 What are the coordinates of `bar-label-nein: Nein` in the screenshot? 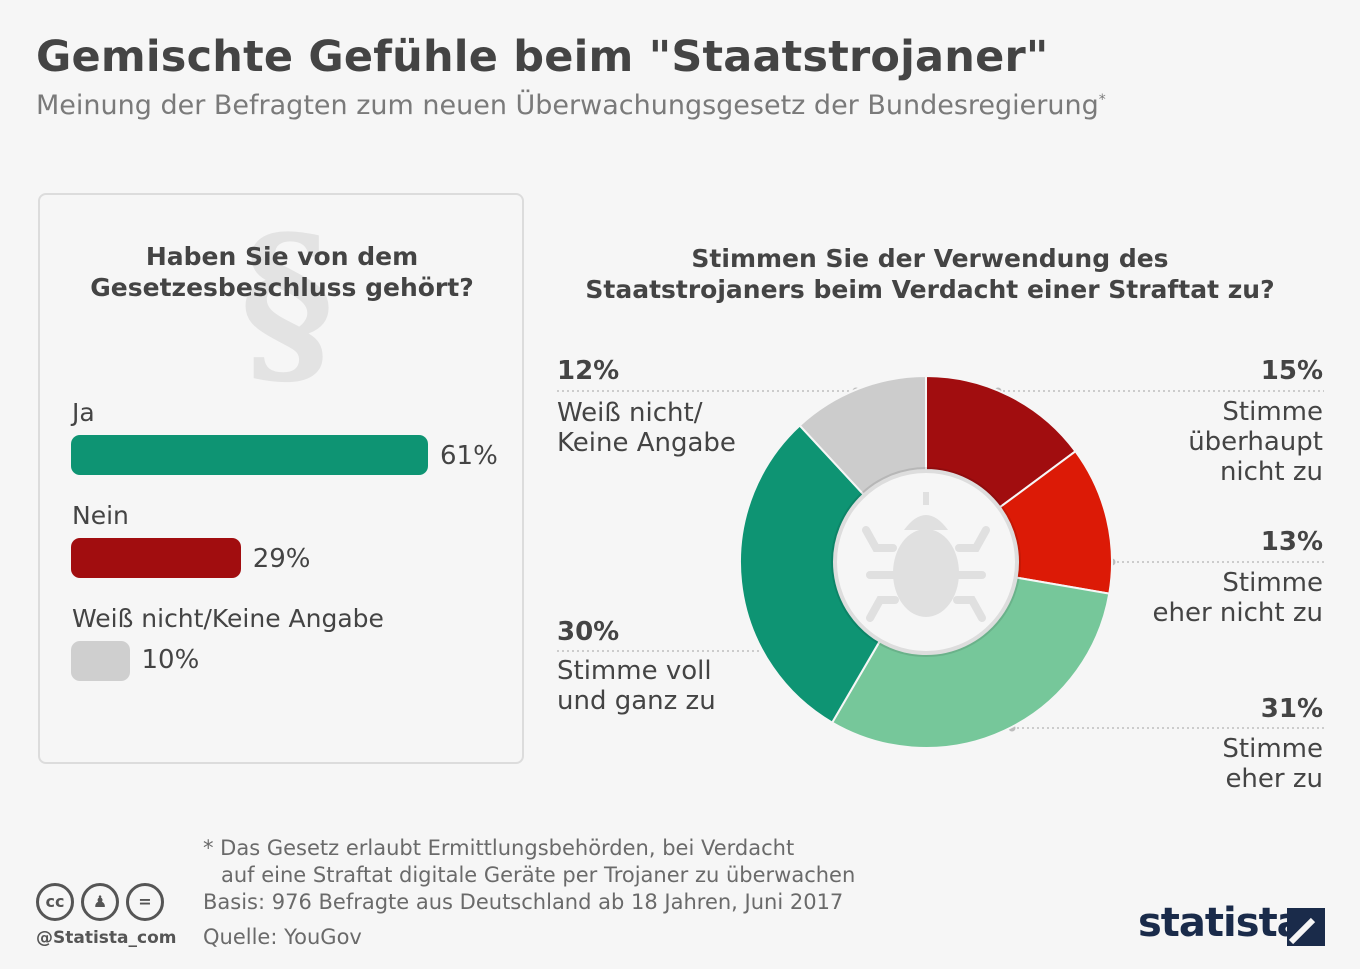 It's located at (100, 515).